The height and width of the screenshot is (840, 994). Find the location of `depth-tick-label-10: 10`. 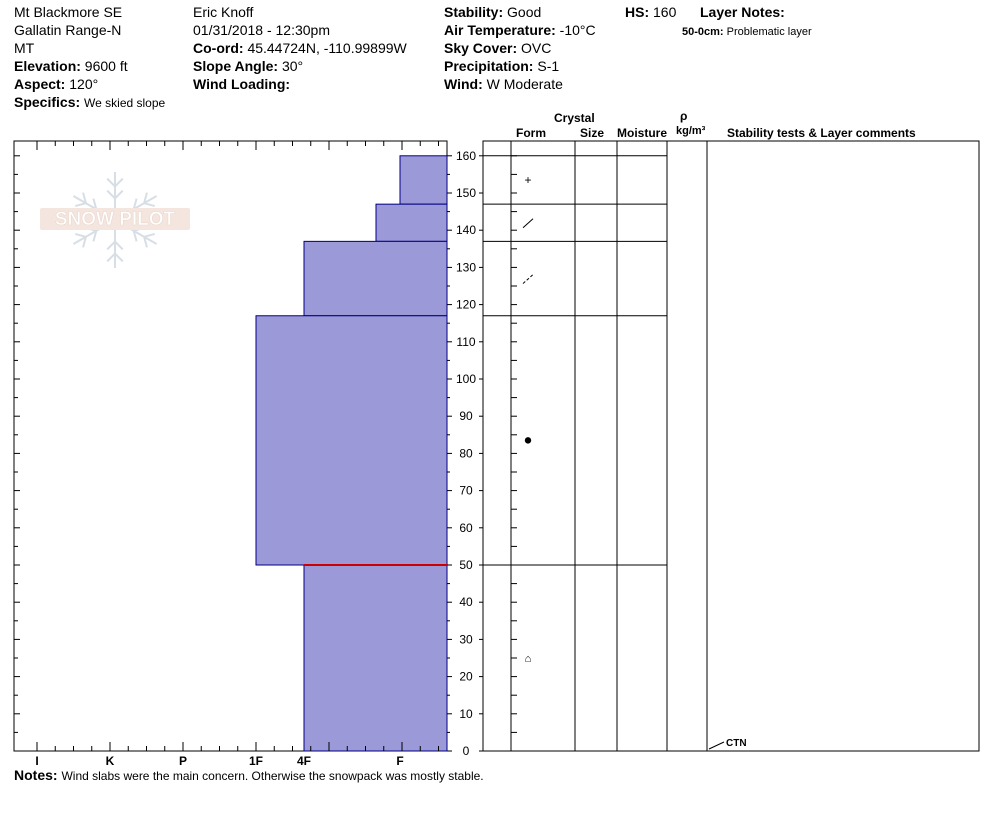

depth-tick-label-10: 10 is located at coordinates (466, 714).